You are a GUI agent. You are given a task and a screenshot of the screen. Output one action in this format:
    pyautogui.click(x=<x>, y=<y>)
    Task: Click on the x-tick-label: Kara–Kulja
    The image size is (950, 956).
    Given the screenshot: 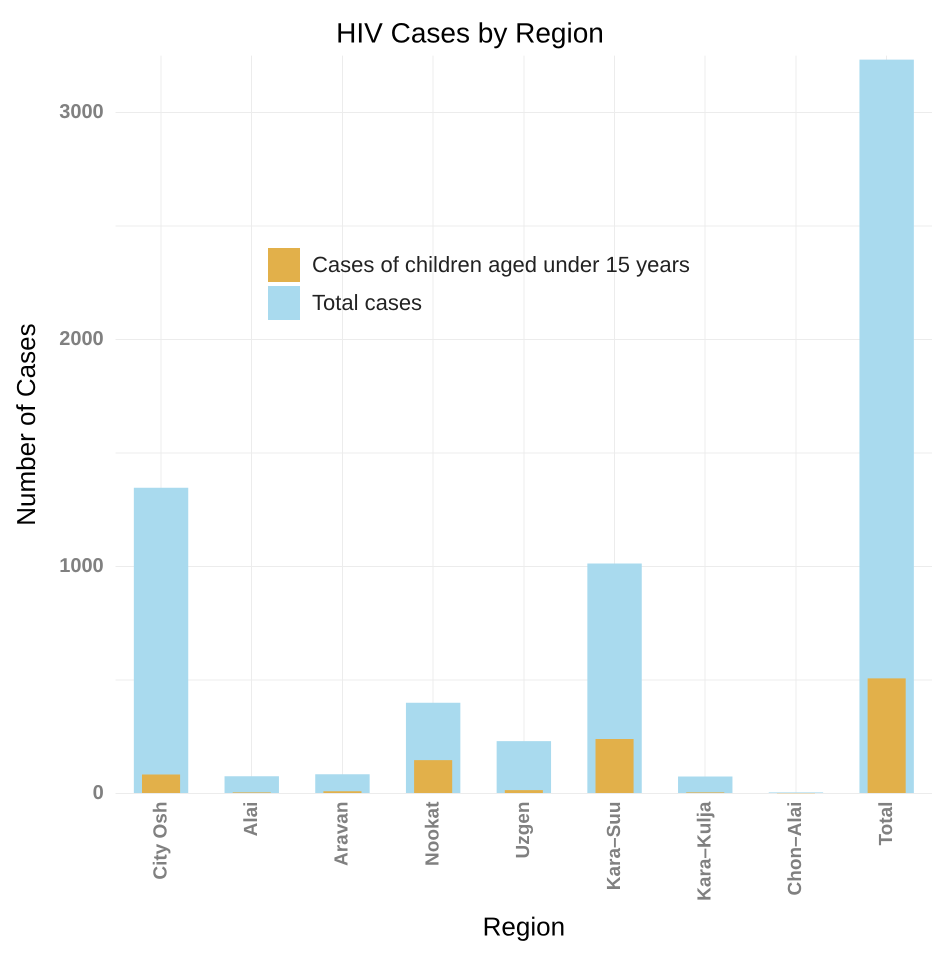 What is the action you would take?
    pyautogui.click(x=705, y=851)
    